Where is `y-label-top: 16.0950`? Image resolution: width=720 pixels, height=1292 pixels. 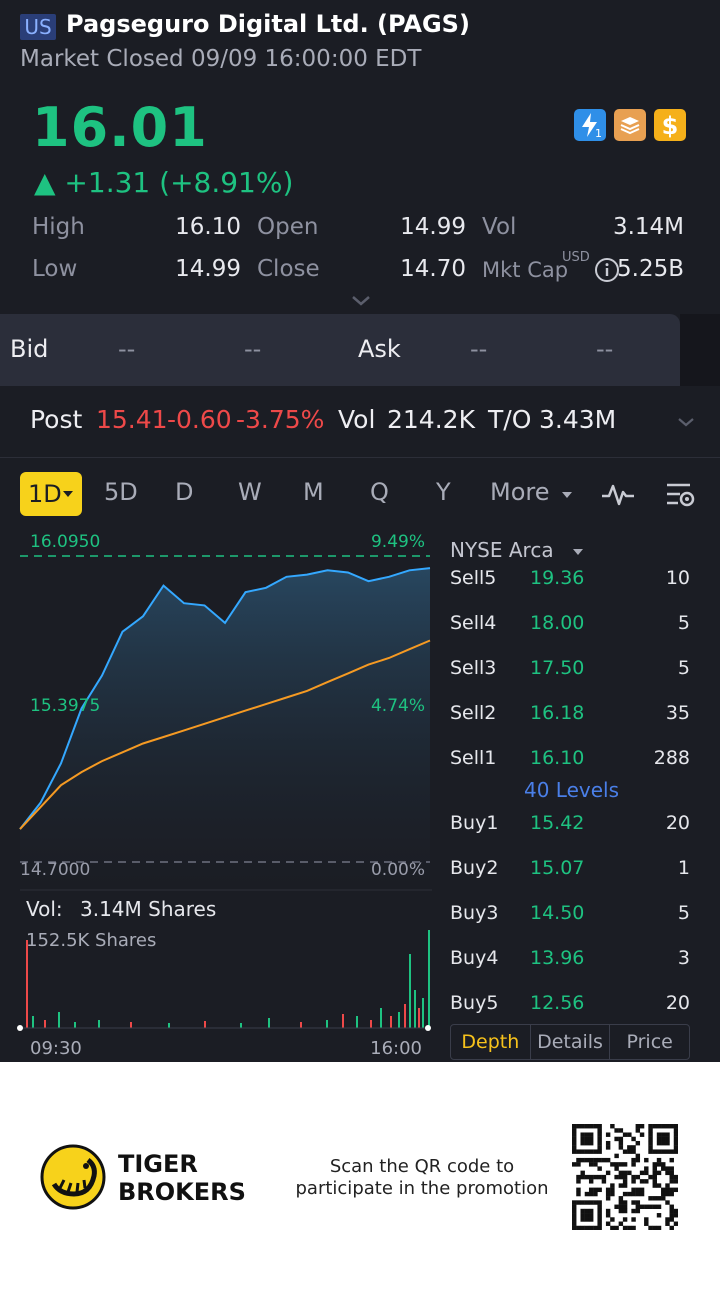
y-label-top: 16.0950 is located at coordinates (65, 542).